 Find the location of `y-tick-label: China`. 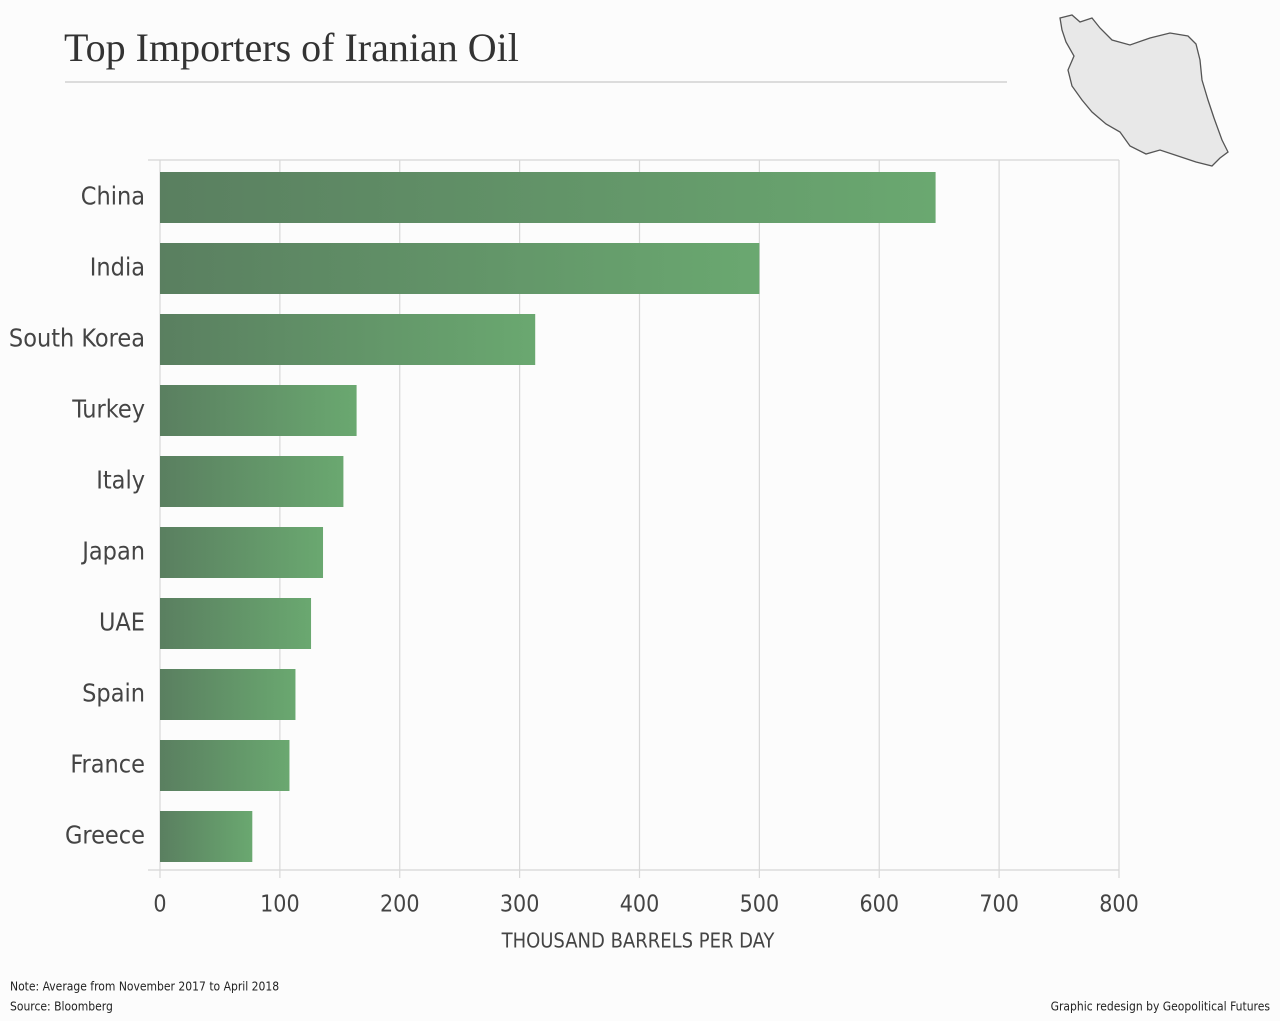

y-tick-label: China is located at coordinates (113, 196).